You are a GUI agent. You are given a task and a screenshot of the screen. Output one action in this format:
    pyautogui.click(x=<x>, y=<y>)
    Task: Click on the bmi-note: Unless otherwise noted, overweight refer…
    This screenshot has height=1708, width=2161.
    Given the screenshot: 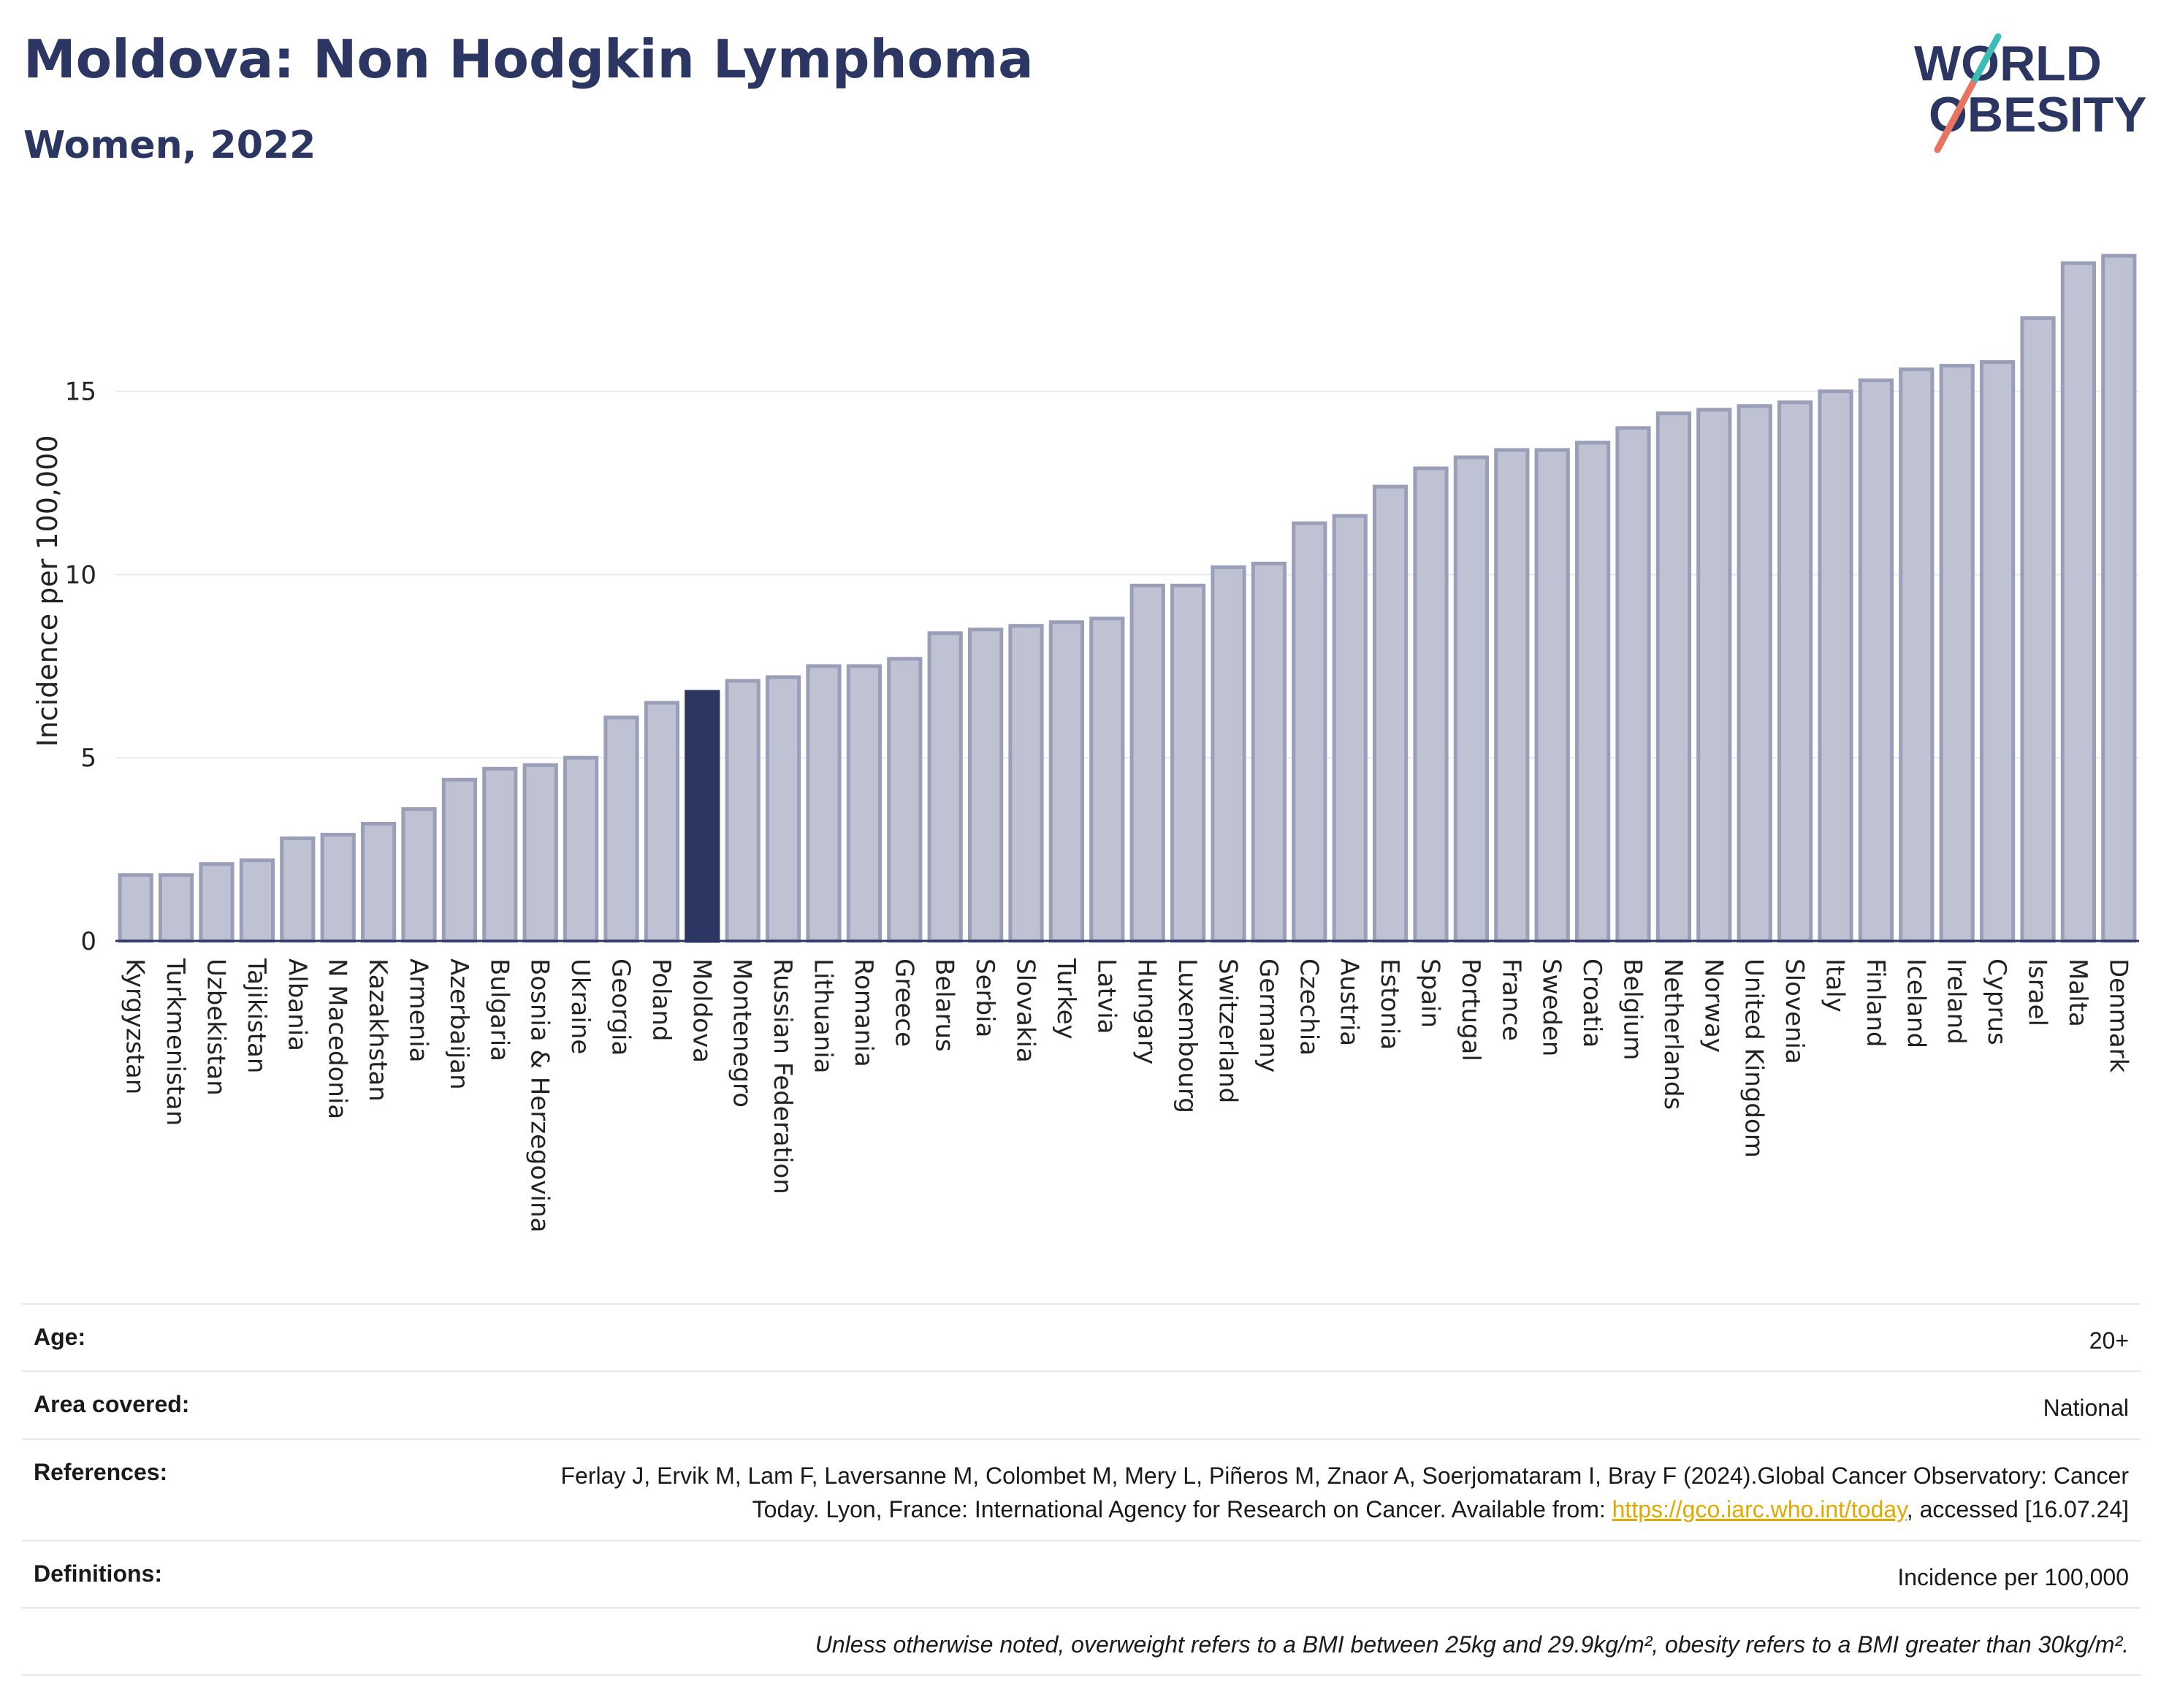 What is the action you would take?
    pyautogui.click(x=1472, y=1645)
    